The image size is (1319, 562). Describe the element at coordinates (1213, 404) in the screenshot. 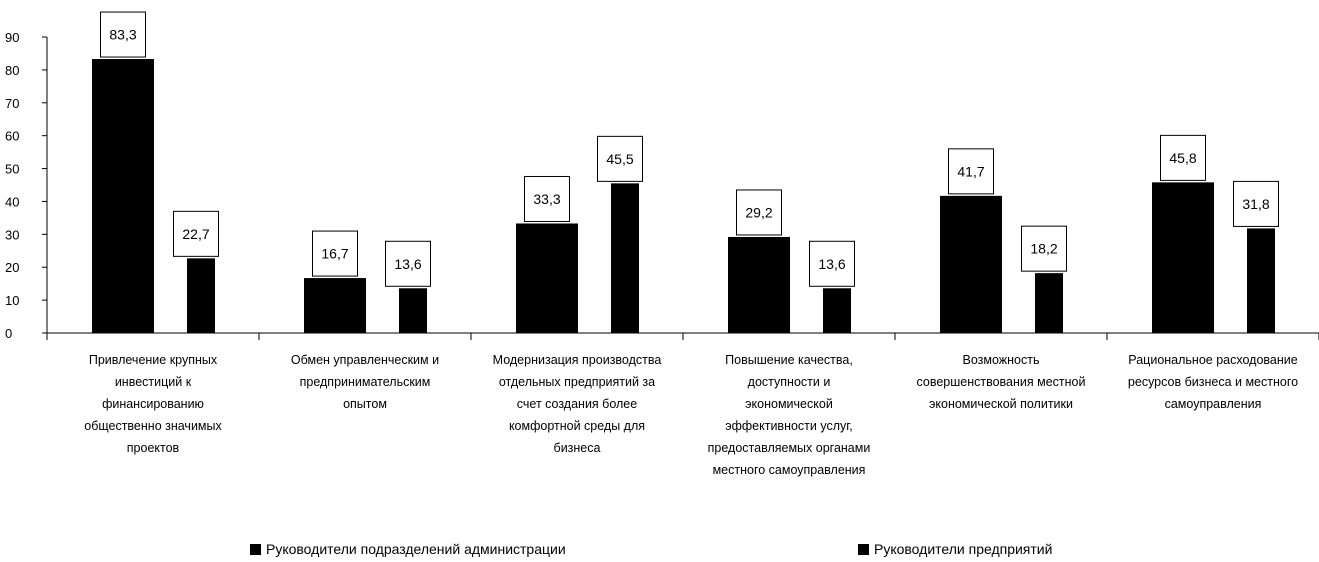

I see `category-label-6-line-3: самоуправления` at that location.